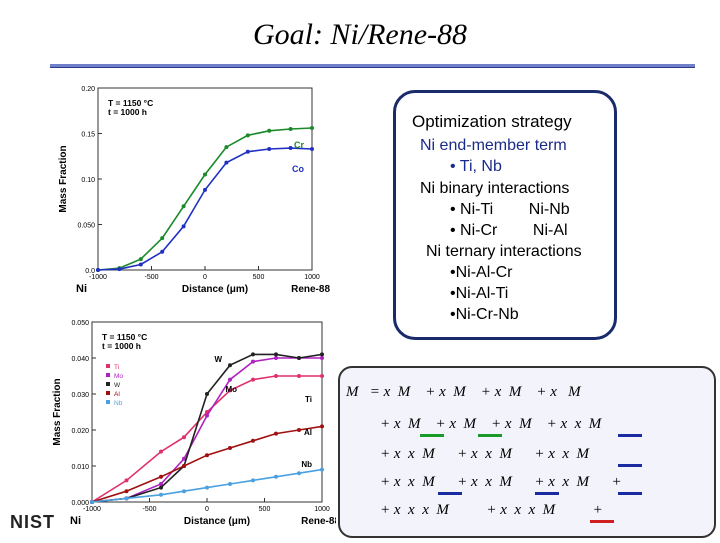  Describe the element at coordinates (80, 359) in the screenshot. I see `y-tick-label: 0.040` at that location.